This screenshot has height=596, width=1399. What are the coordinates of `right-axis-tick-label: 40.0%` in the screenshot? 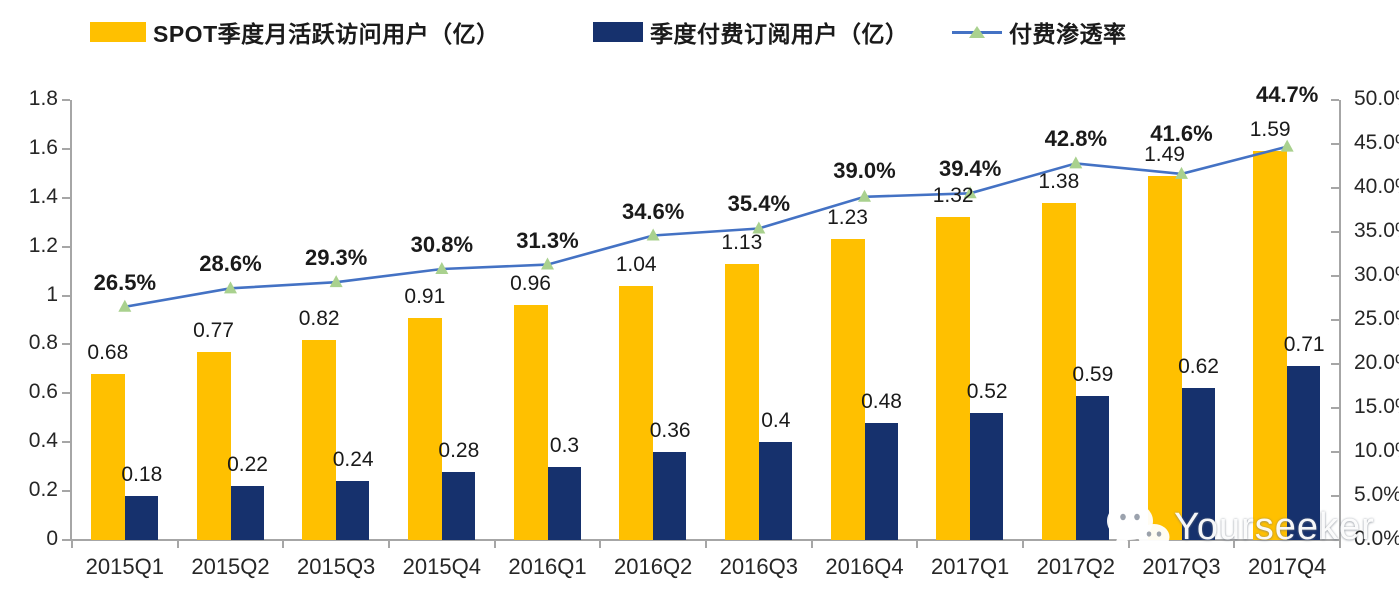 It's located at (1376, 186).